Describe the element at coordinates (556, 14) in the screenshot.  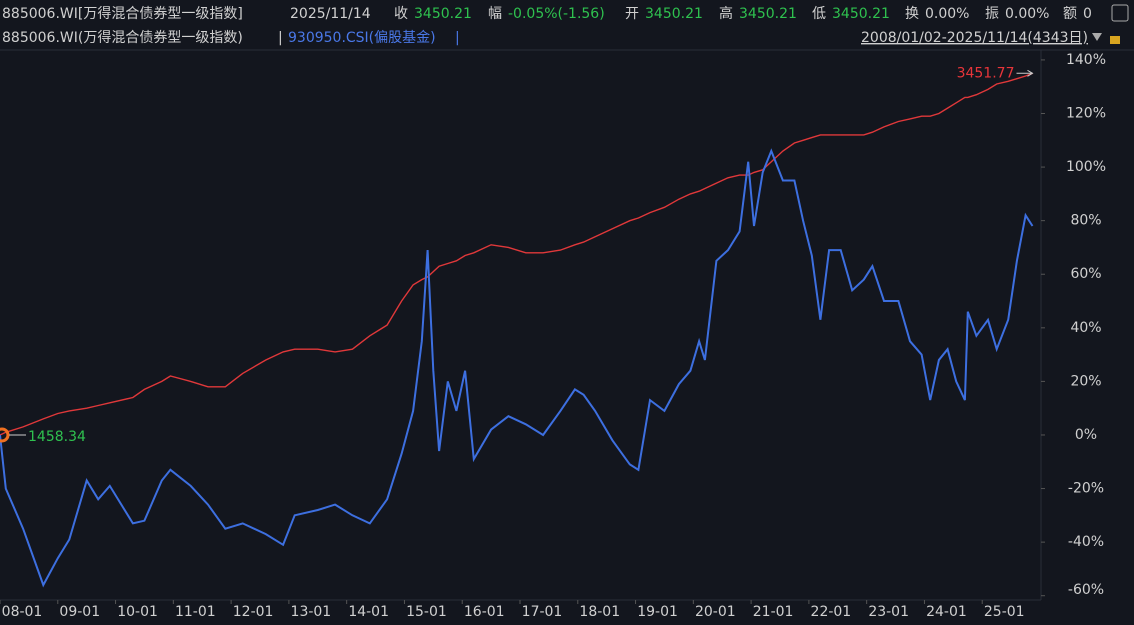
I see `field-value: -0.05%(-1.56)` at that location.